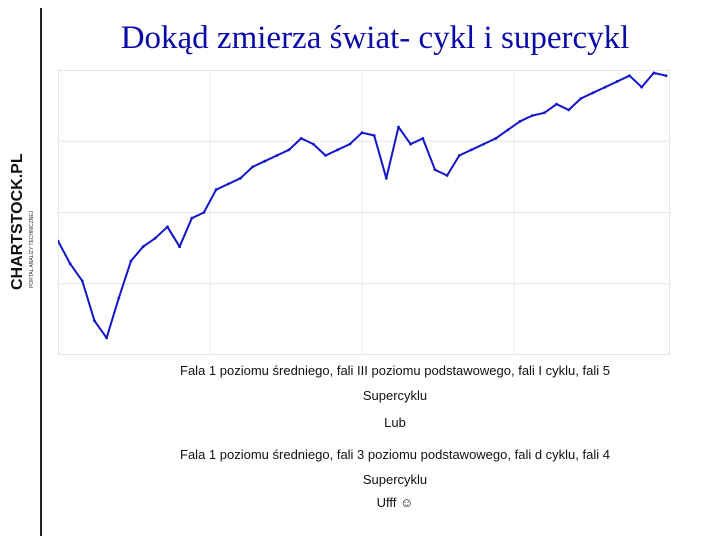 The height and width of the screenshot is (540, 720). I want to click on page-title: Dokąd zmierza świat- cykl i supercykl, so click(375, 38).